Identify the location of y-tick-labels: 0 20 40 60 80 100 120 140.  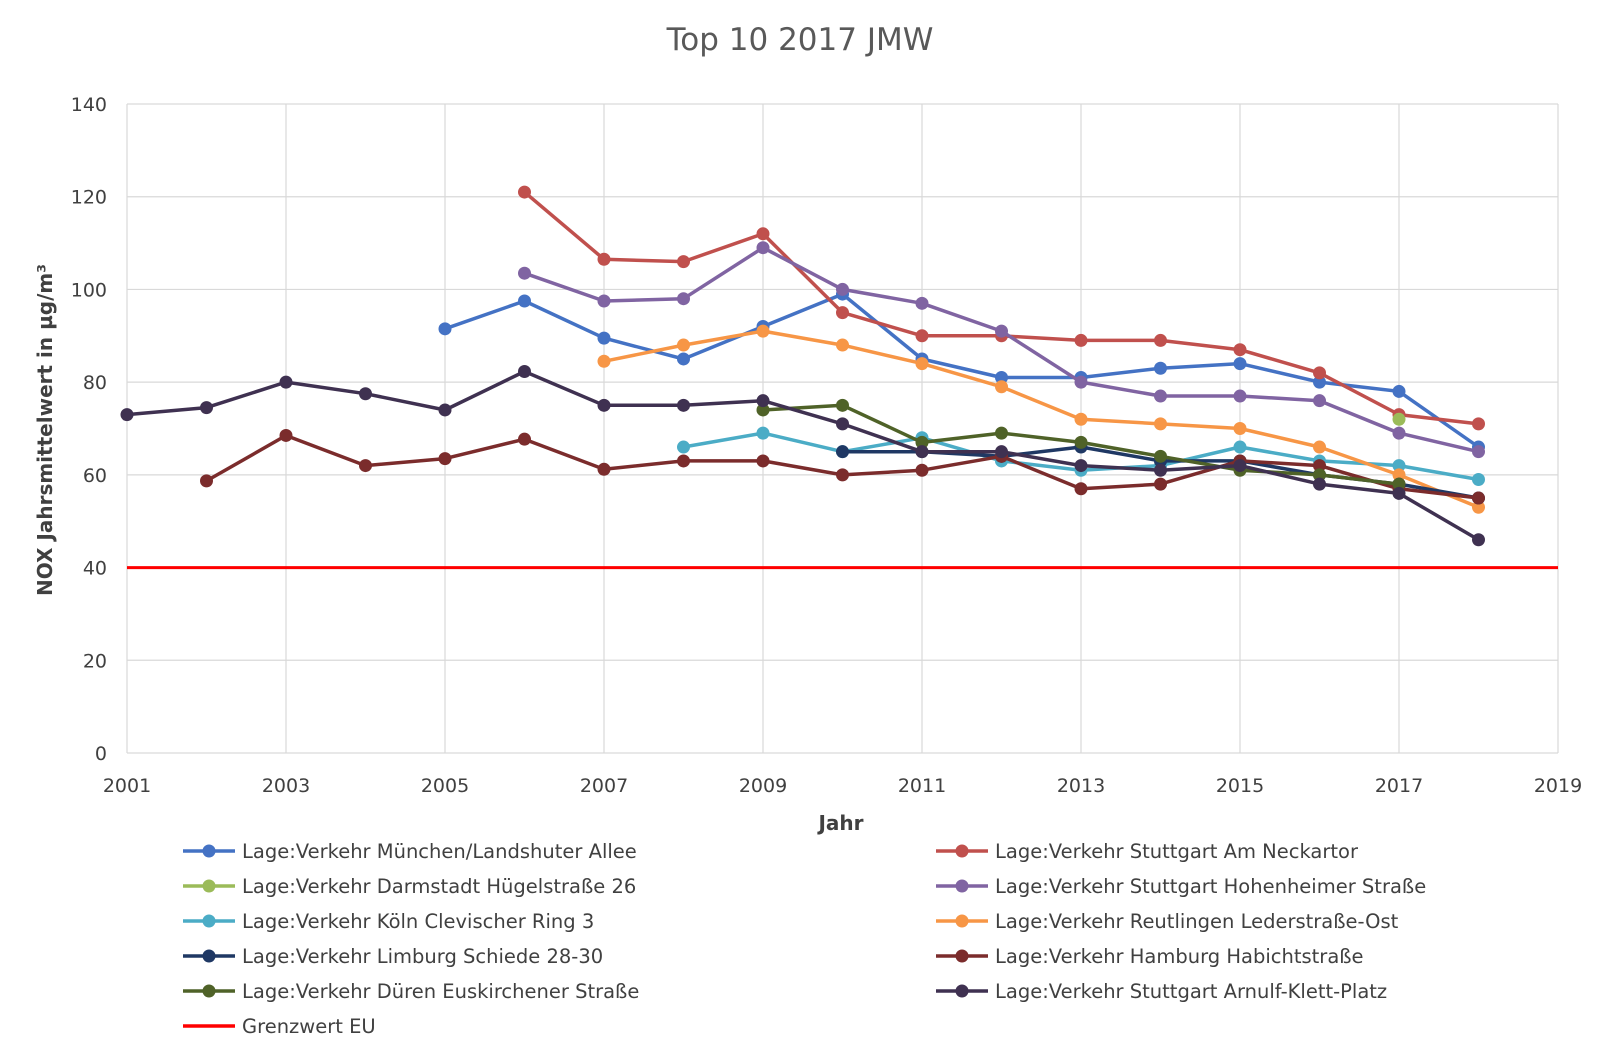
(89, 429).